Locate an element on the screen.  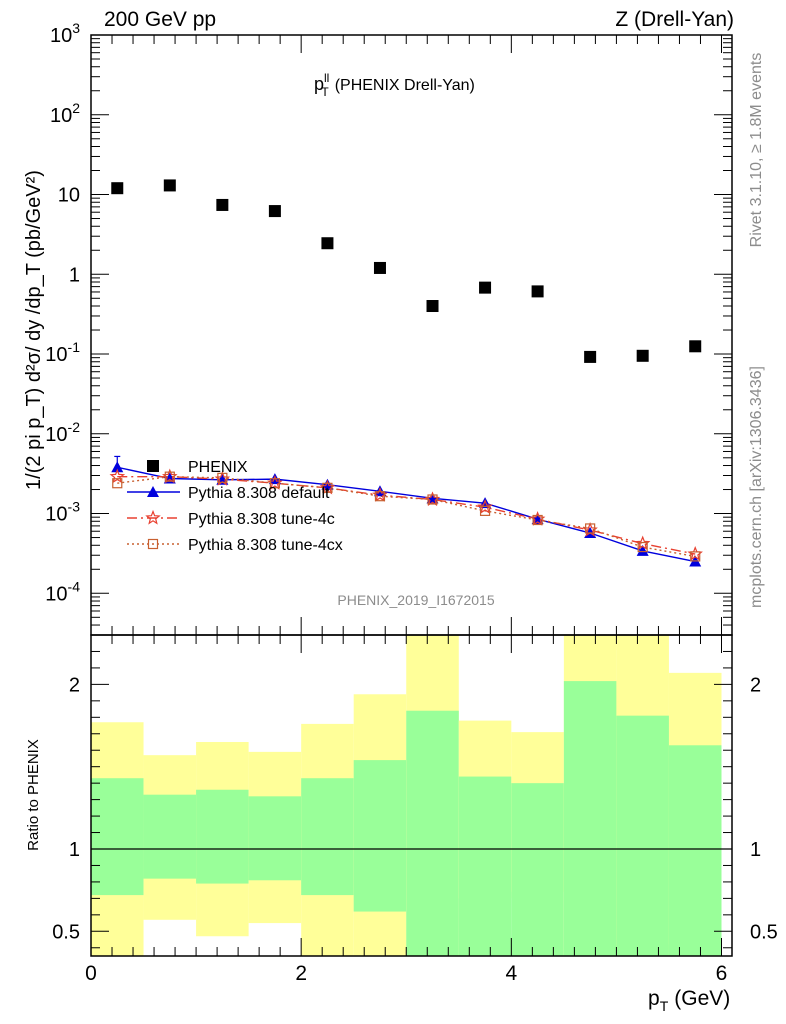
y-tick-label: 10⁻¹ is located at coordinates (62, 352).